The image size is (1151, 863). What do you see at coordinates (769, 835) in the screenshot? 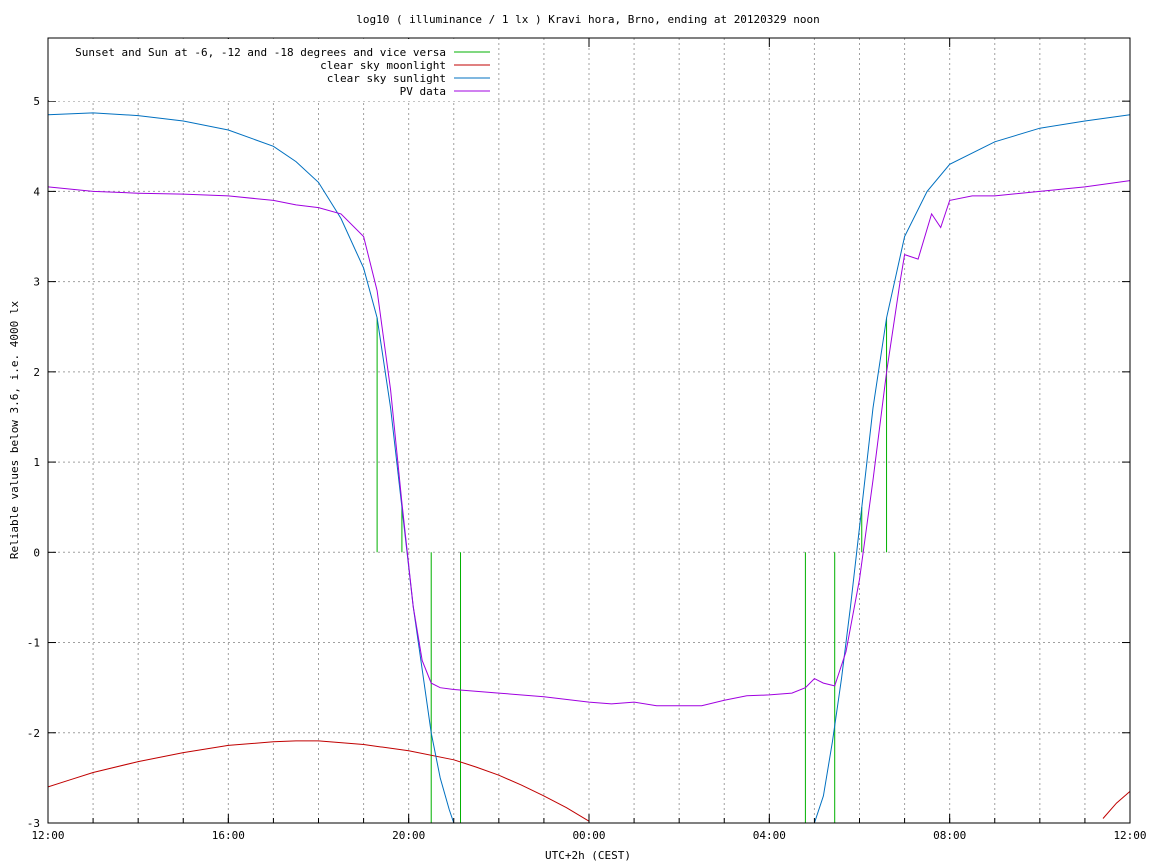
I see `x-tick-label: 04:00` at bounding box center [769, 835].